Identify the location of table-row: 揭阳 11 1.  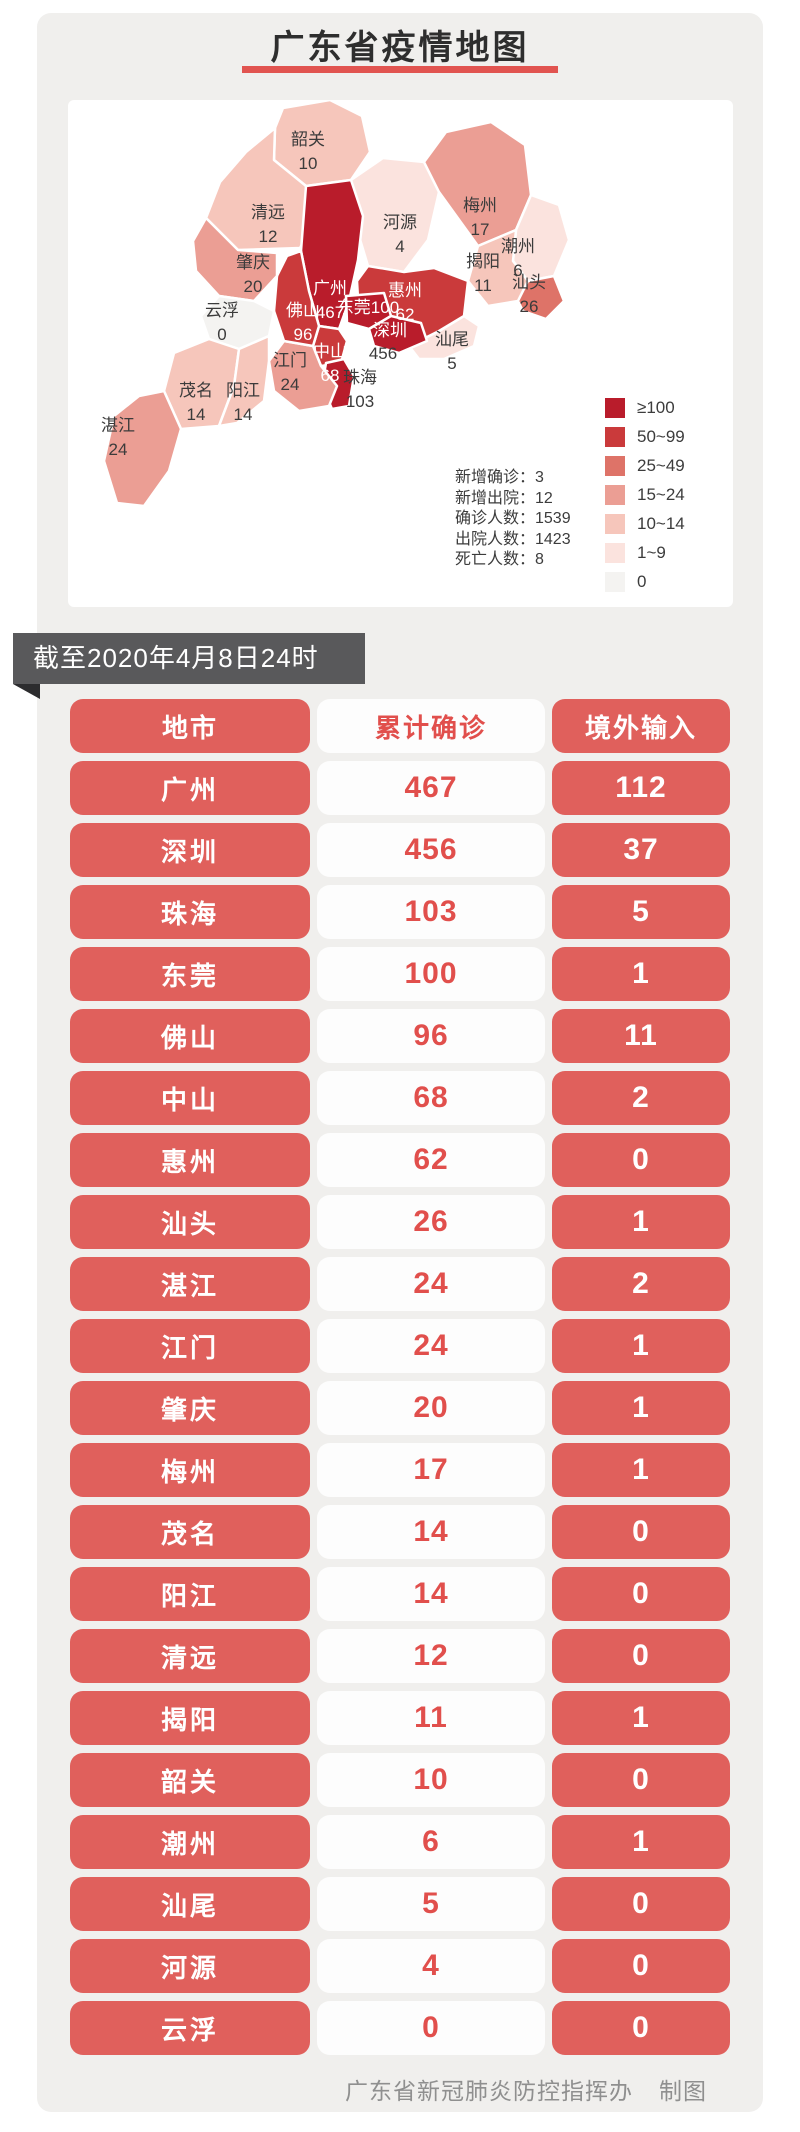
(400, 1718).